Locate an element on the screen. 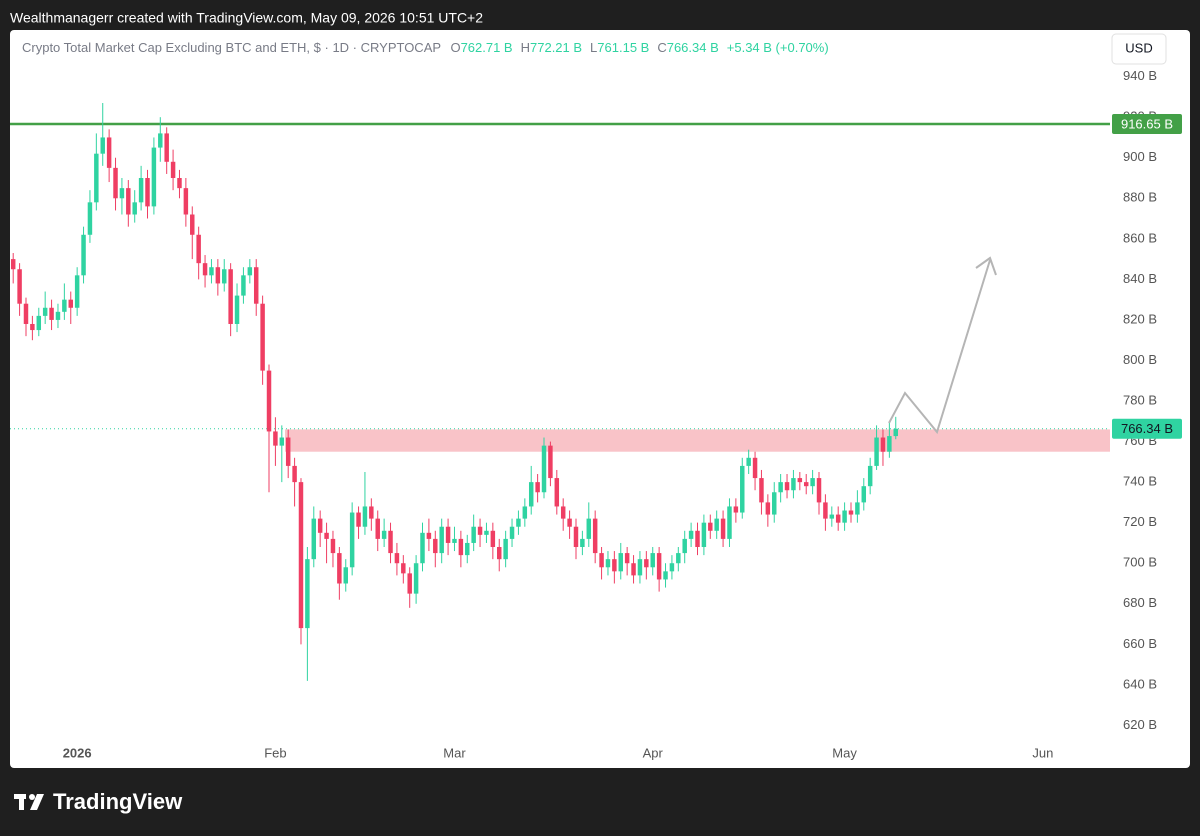 The image size is (1200, 836). currency-button is located at coordinates (1139, 49).